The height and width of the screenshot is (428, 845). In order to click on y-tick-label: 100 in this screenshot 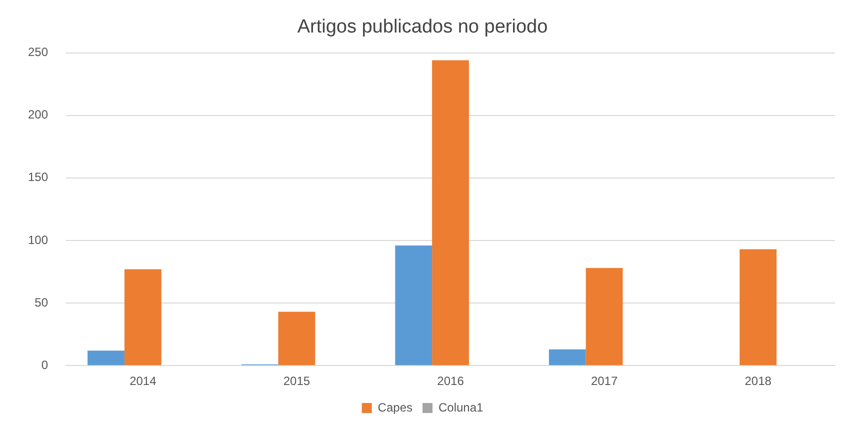, I will do `click(38, 239)`.